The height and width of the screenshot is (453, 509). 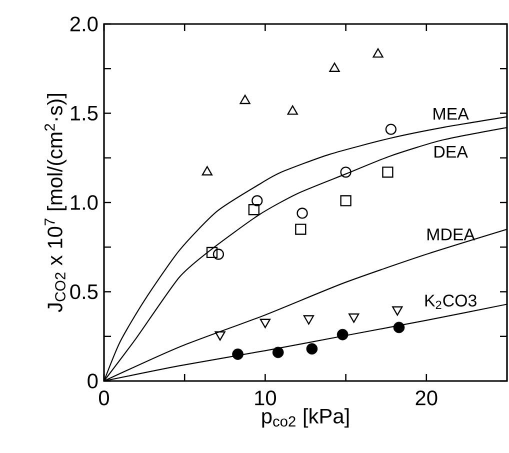 What do you see at coordinates (451, 152) in the screenshot?
I see `legend-label: DEA` at bounding box center [451, 152].